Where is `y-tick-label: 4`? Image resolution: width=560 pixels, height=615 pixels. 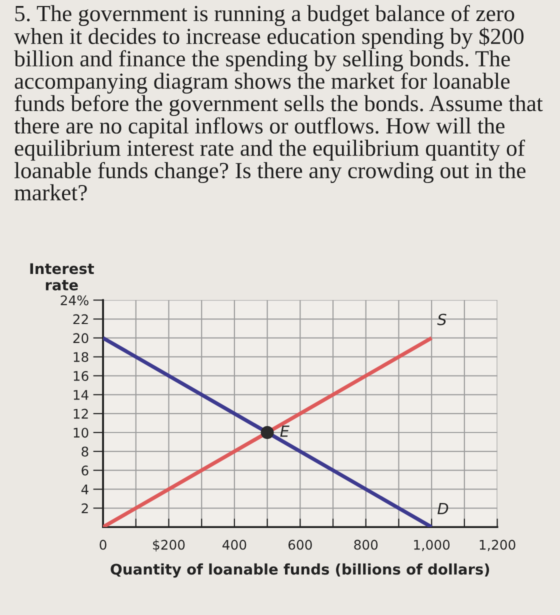 y-tick-label: 4 is located at coordinates (84, 489).